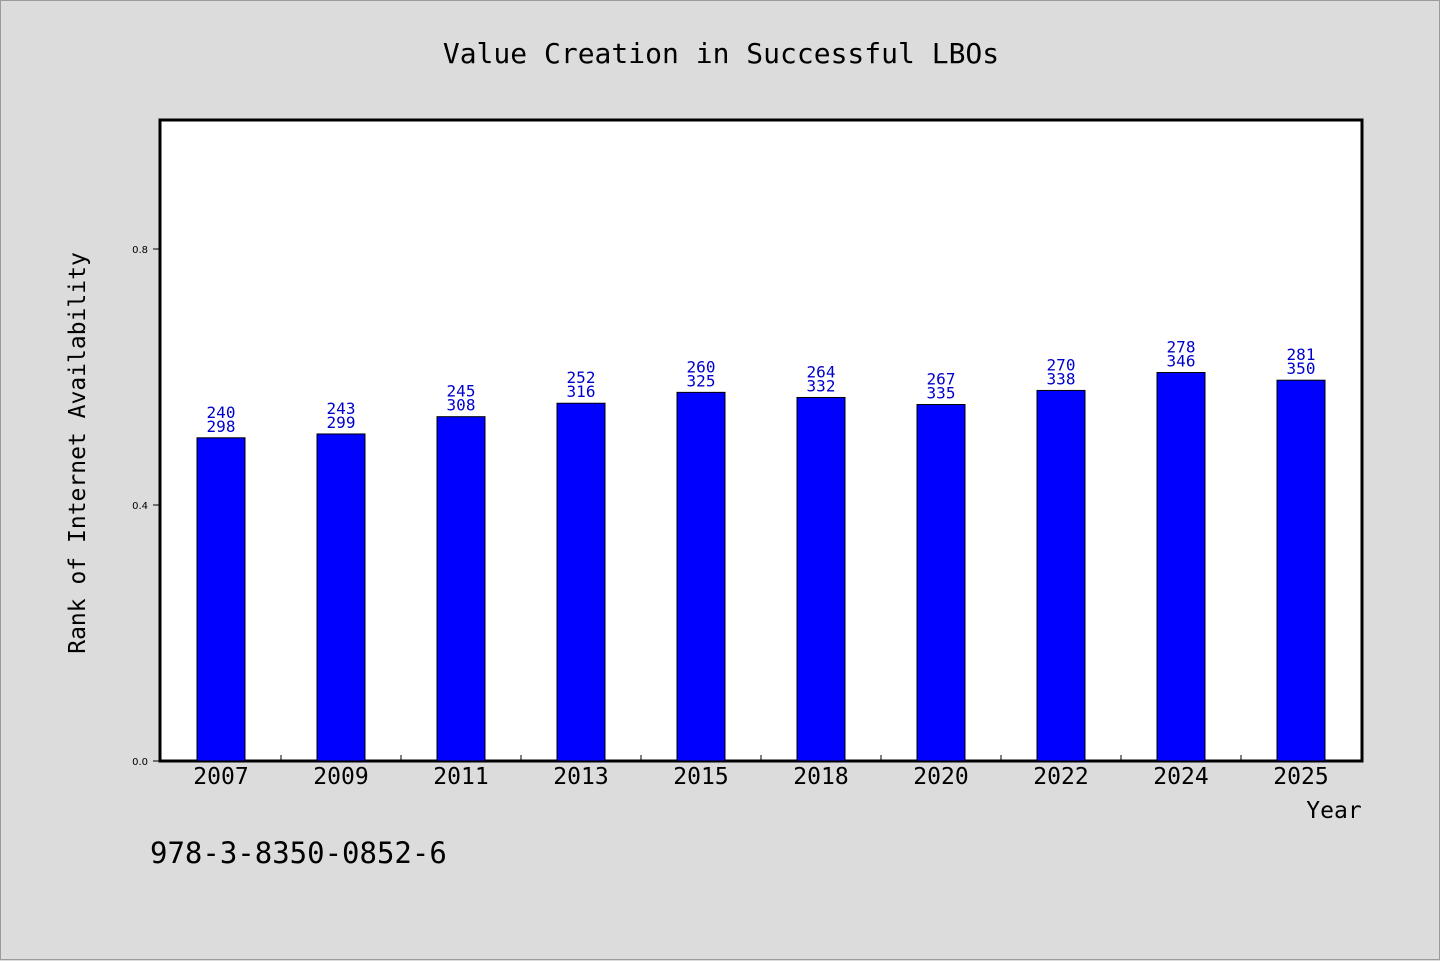  I want to click on y-tick-label: 0.8, so click(140, 250).